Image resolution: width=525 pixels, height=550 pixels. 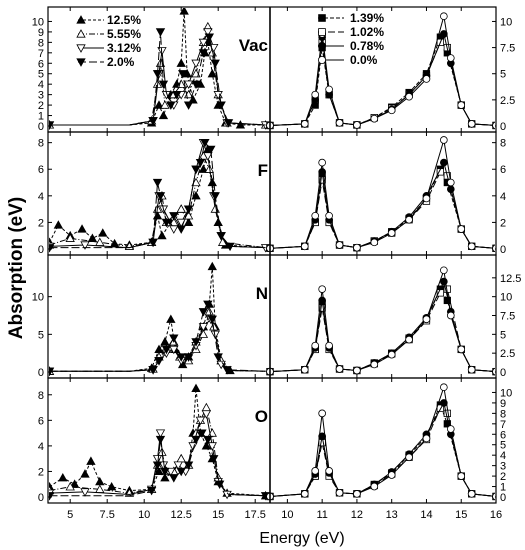 I want to click on y-tick-label-left: 8, so click(x=41, y=396).